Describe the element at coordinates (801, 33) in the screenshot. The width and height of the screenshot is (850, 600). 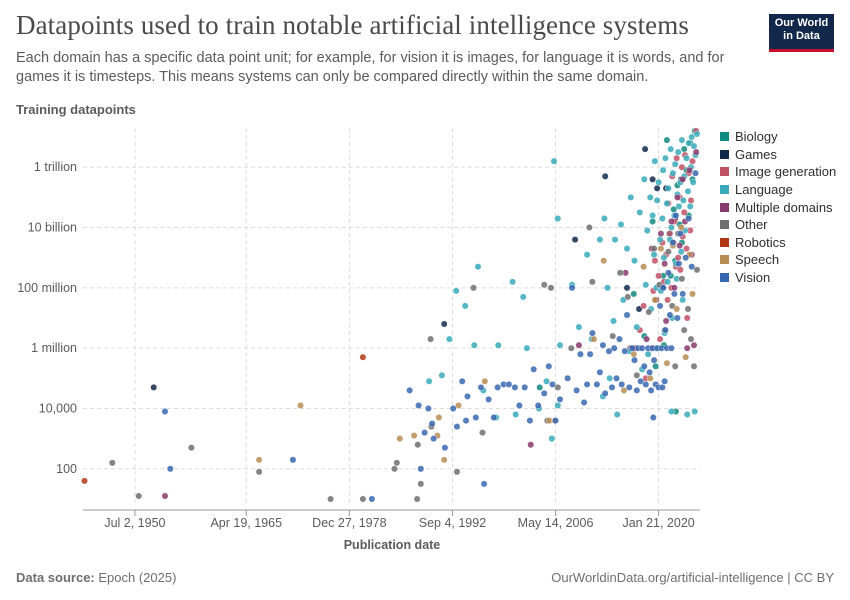
I see `owid-logo: Our World in Data` at that location.